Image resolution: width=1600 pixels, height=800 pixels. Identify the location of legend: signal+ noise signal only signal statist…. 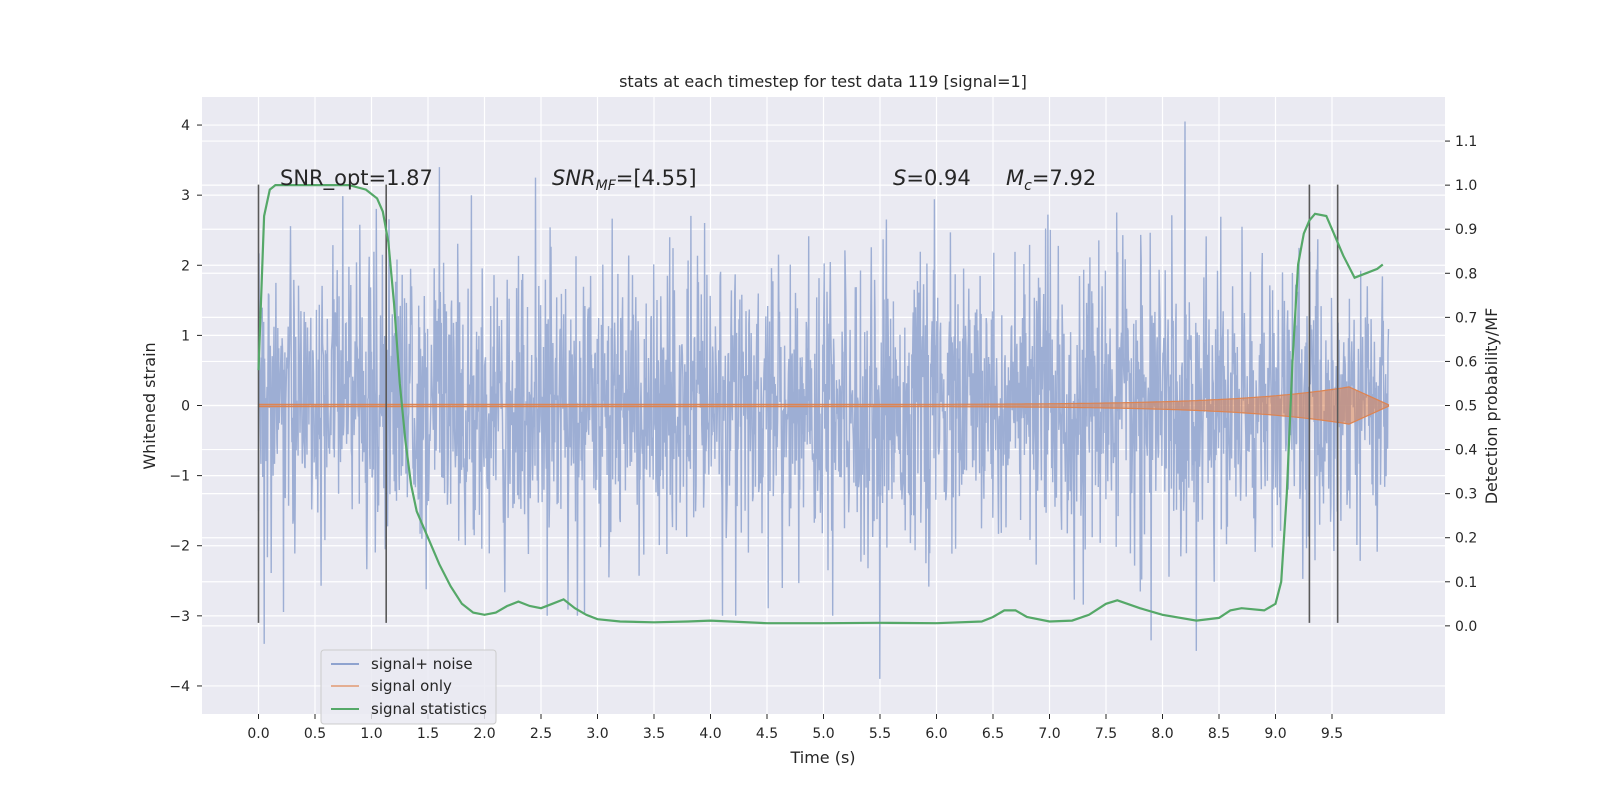
(408, 687).